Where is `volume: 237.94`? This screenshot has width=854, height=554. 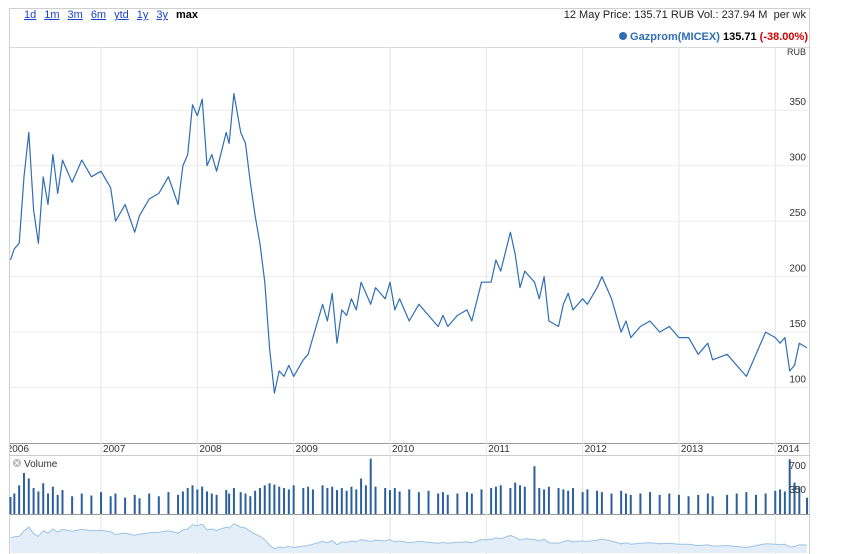 volume: 237.94 is located at coordinates (738, 15).